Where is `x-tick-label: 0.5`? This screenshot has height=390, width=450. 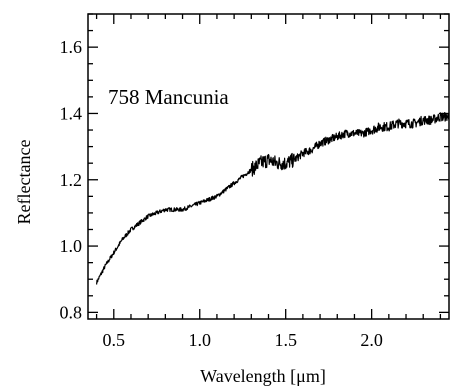 x-tick-label: 0.5 is located at coordinates (114, 340).